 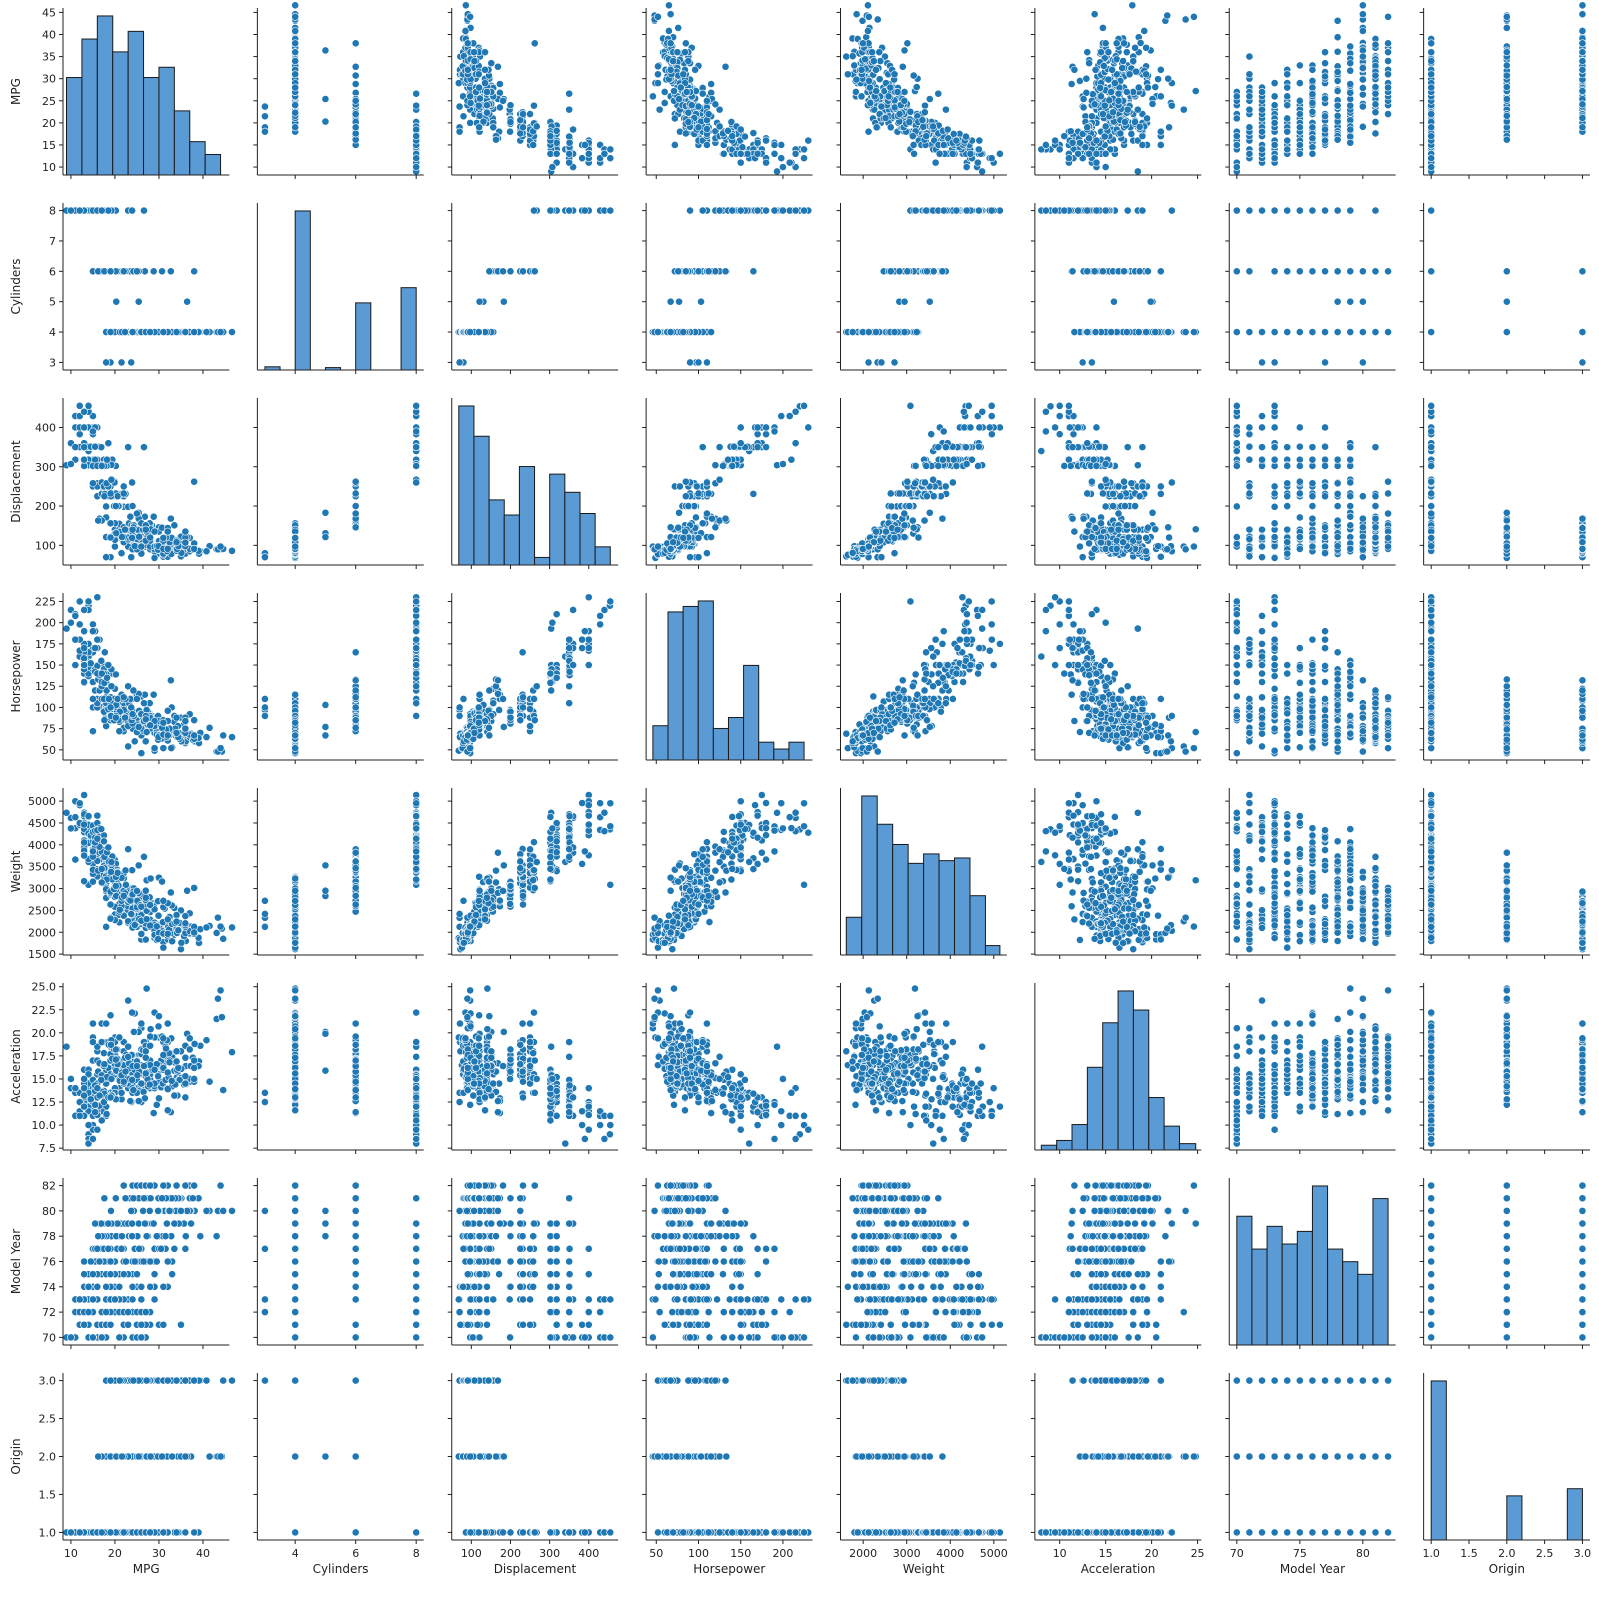 What do you see at coordinates (49, 79) in the screenshot?
I see `y-tick-label: 30` at bounding box center [49, 79].